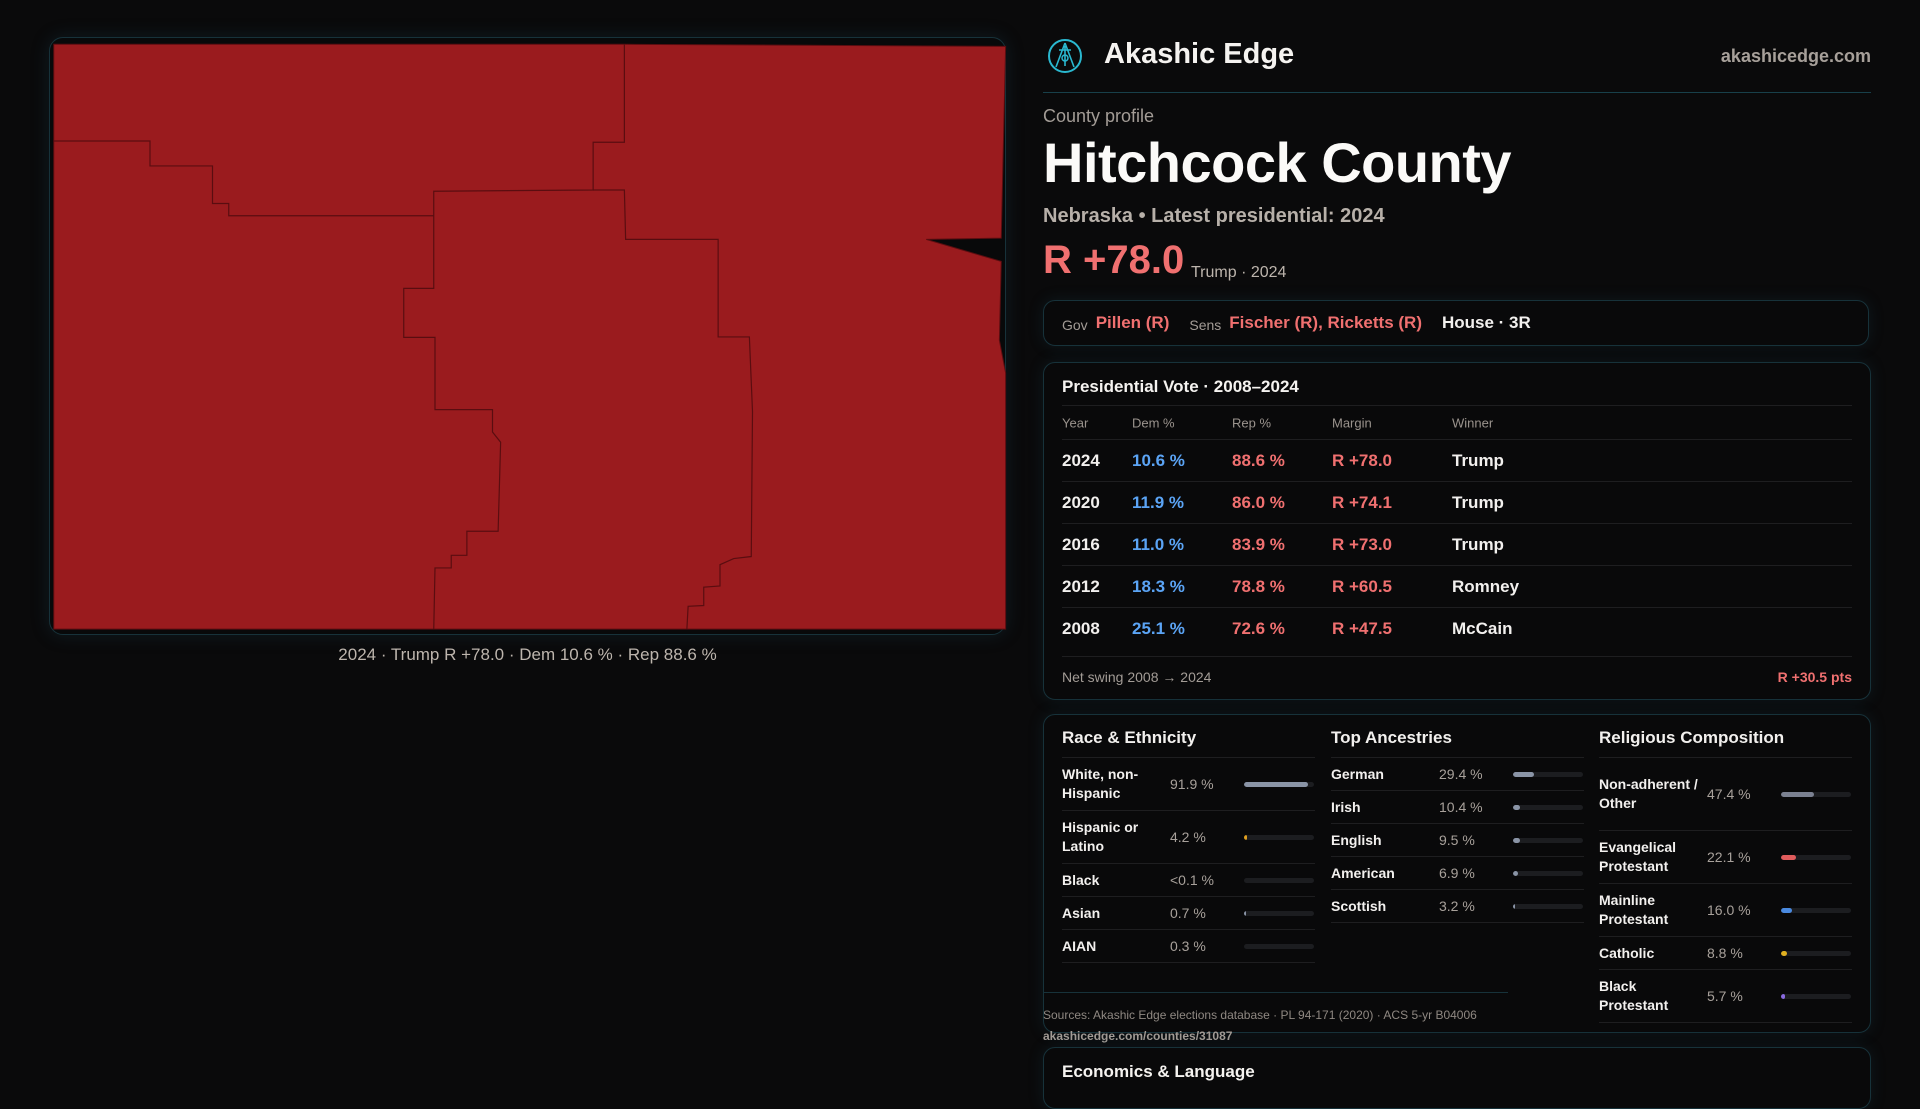 This screenshot has width=1920, height=1109. I want to click on year-cell: 2024, so click(1081, 460).